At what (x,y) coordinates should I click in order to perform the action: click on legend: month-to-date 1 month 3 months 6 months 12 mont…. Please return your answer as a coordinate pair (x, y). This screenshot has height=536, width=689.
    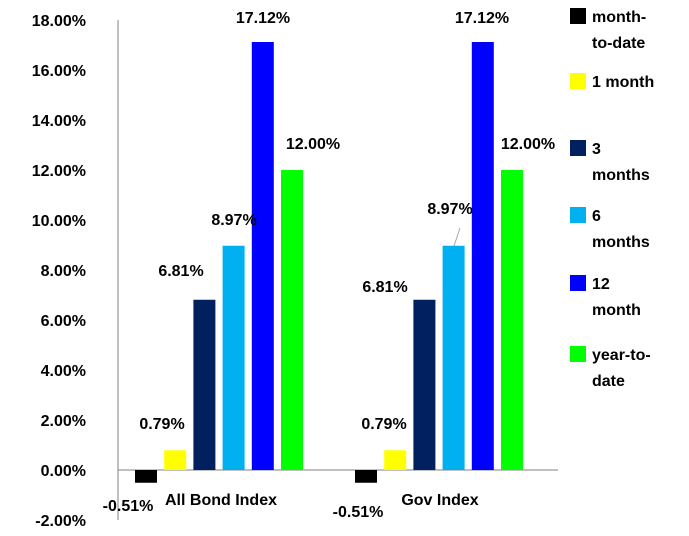
    Looking at the image, I should click on (612, 199).